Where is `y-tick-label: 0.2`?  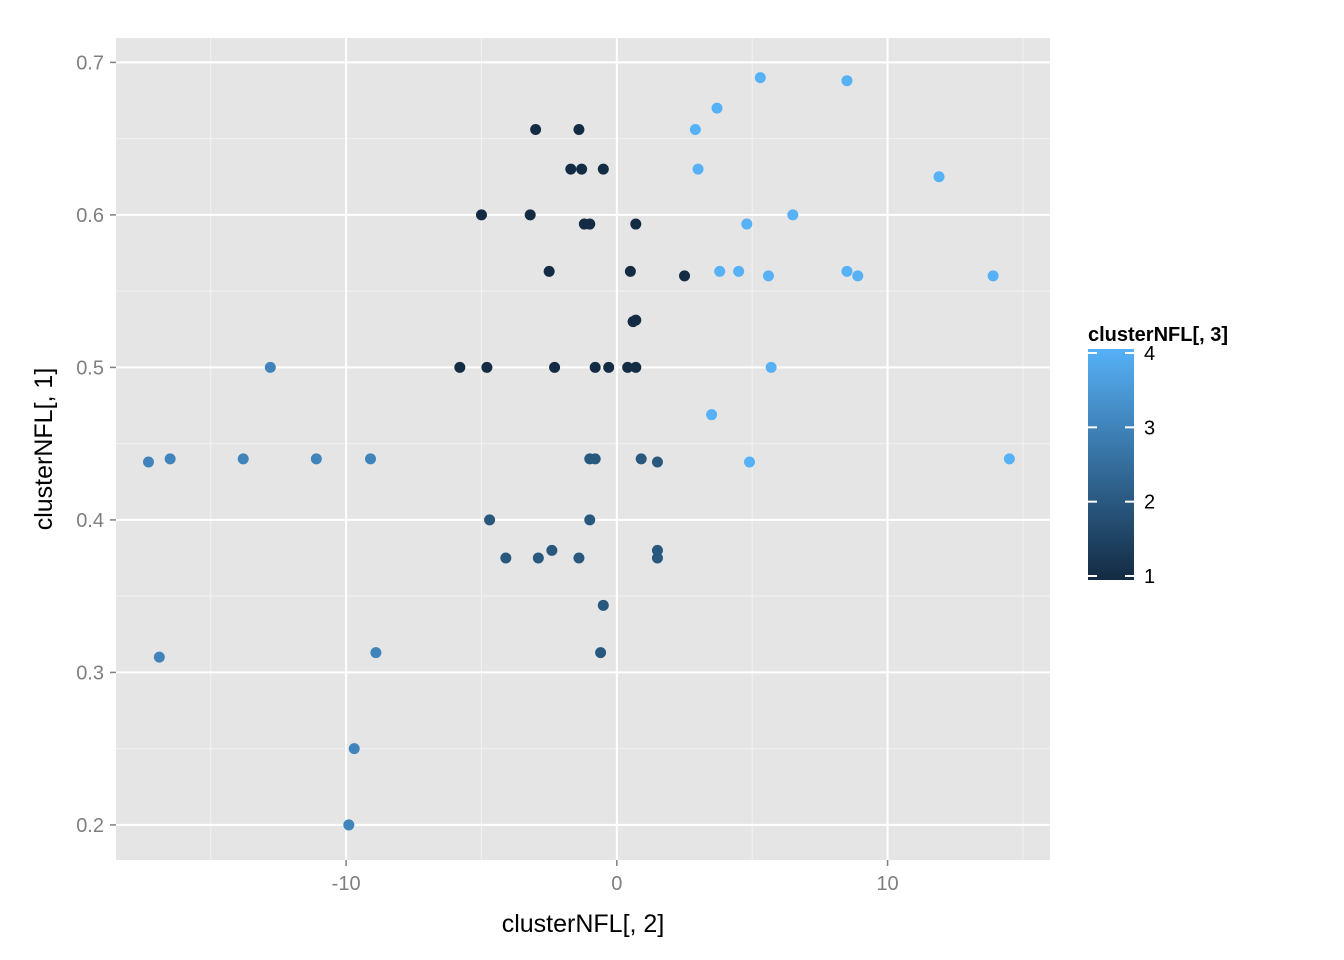 y-tick-label: 0.2 is located at coordinates (90, 826).